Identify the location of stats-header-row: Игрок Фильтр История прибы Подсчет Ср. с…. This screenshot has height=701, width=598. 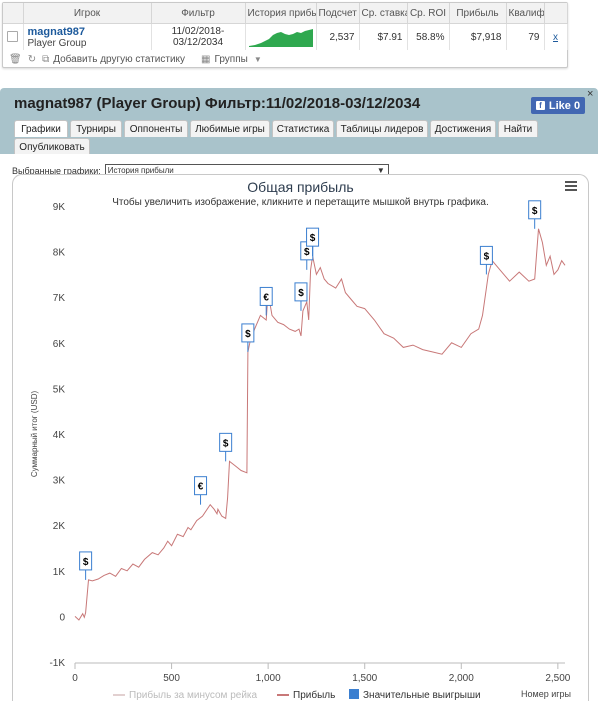
(285, 13).